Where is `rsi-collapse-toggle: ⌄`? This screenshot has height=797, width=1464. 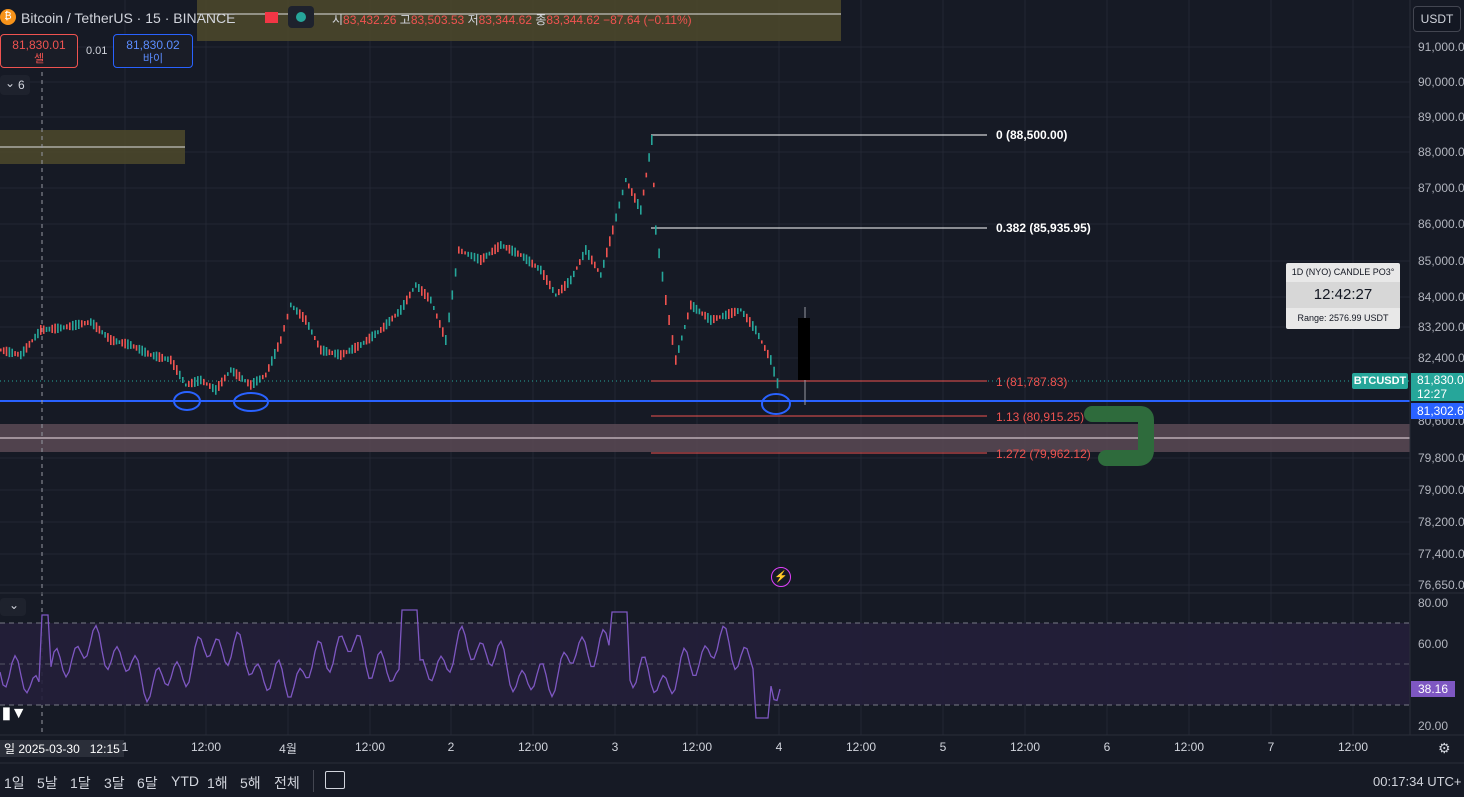 rsi-collapse-toggle: ⌄ is located at coordinates (13, 607).